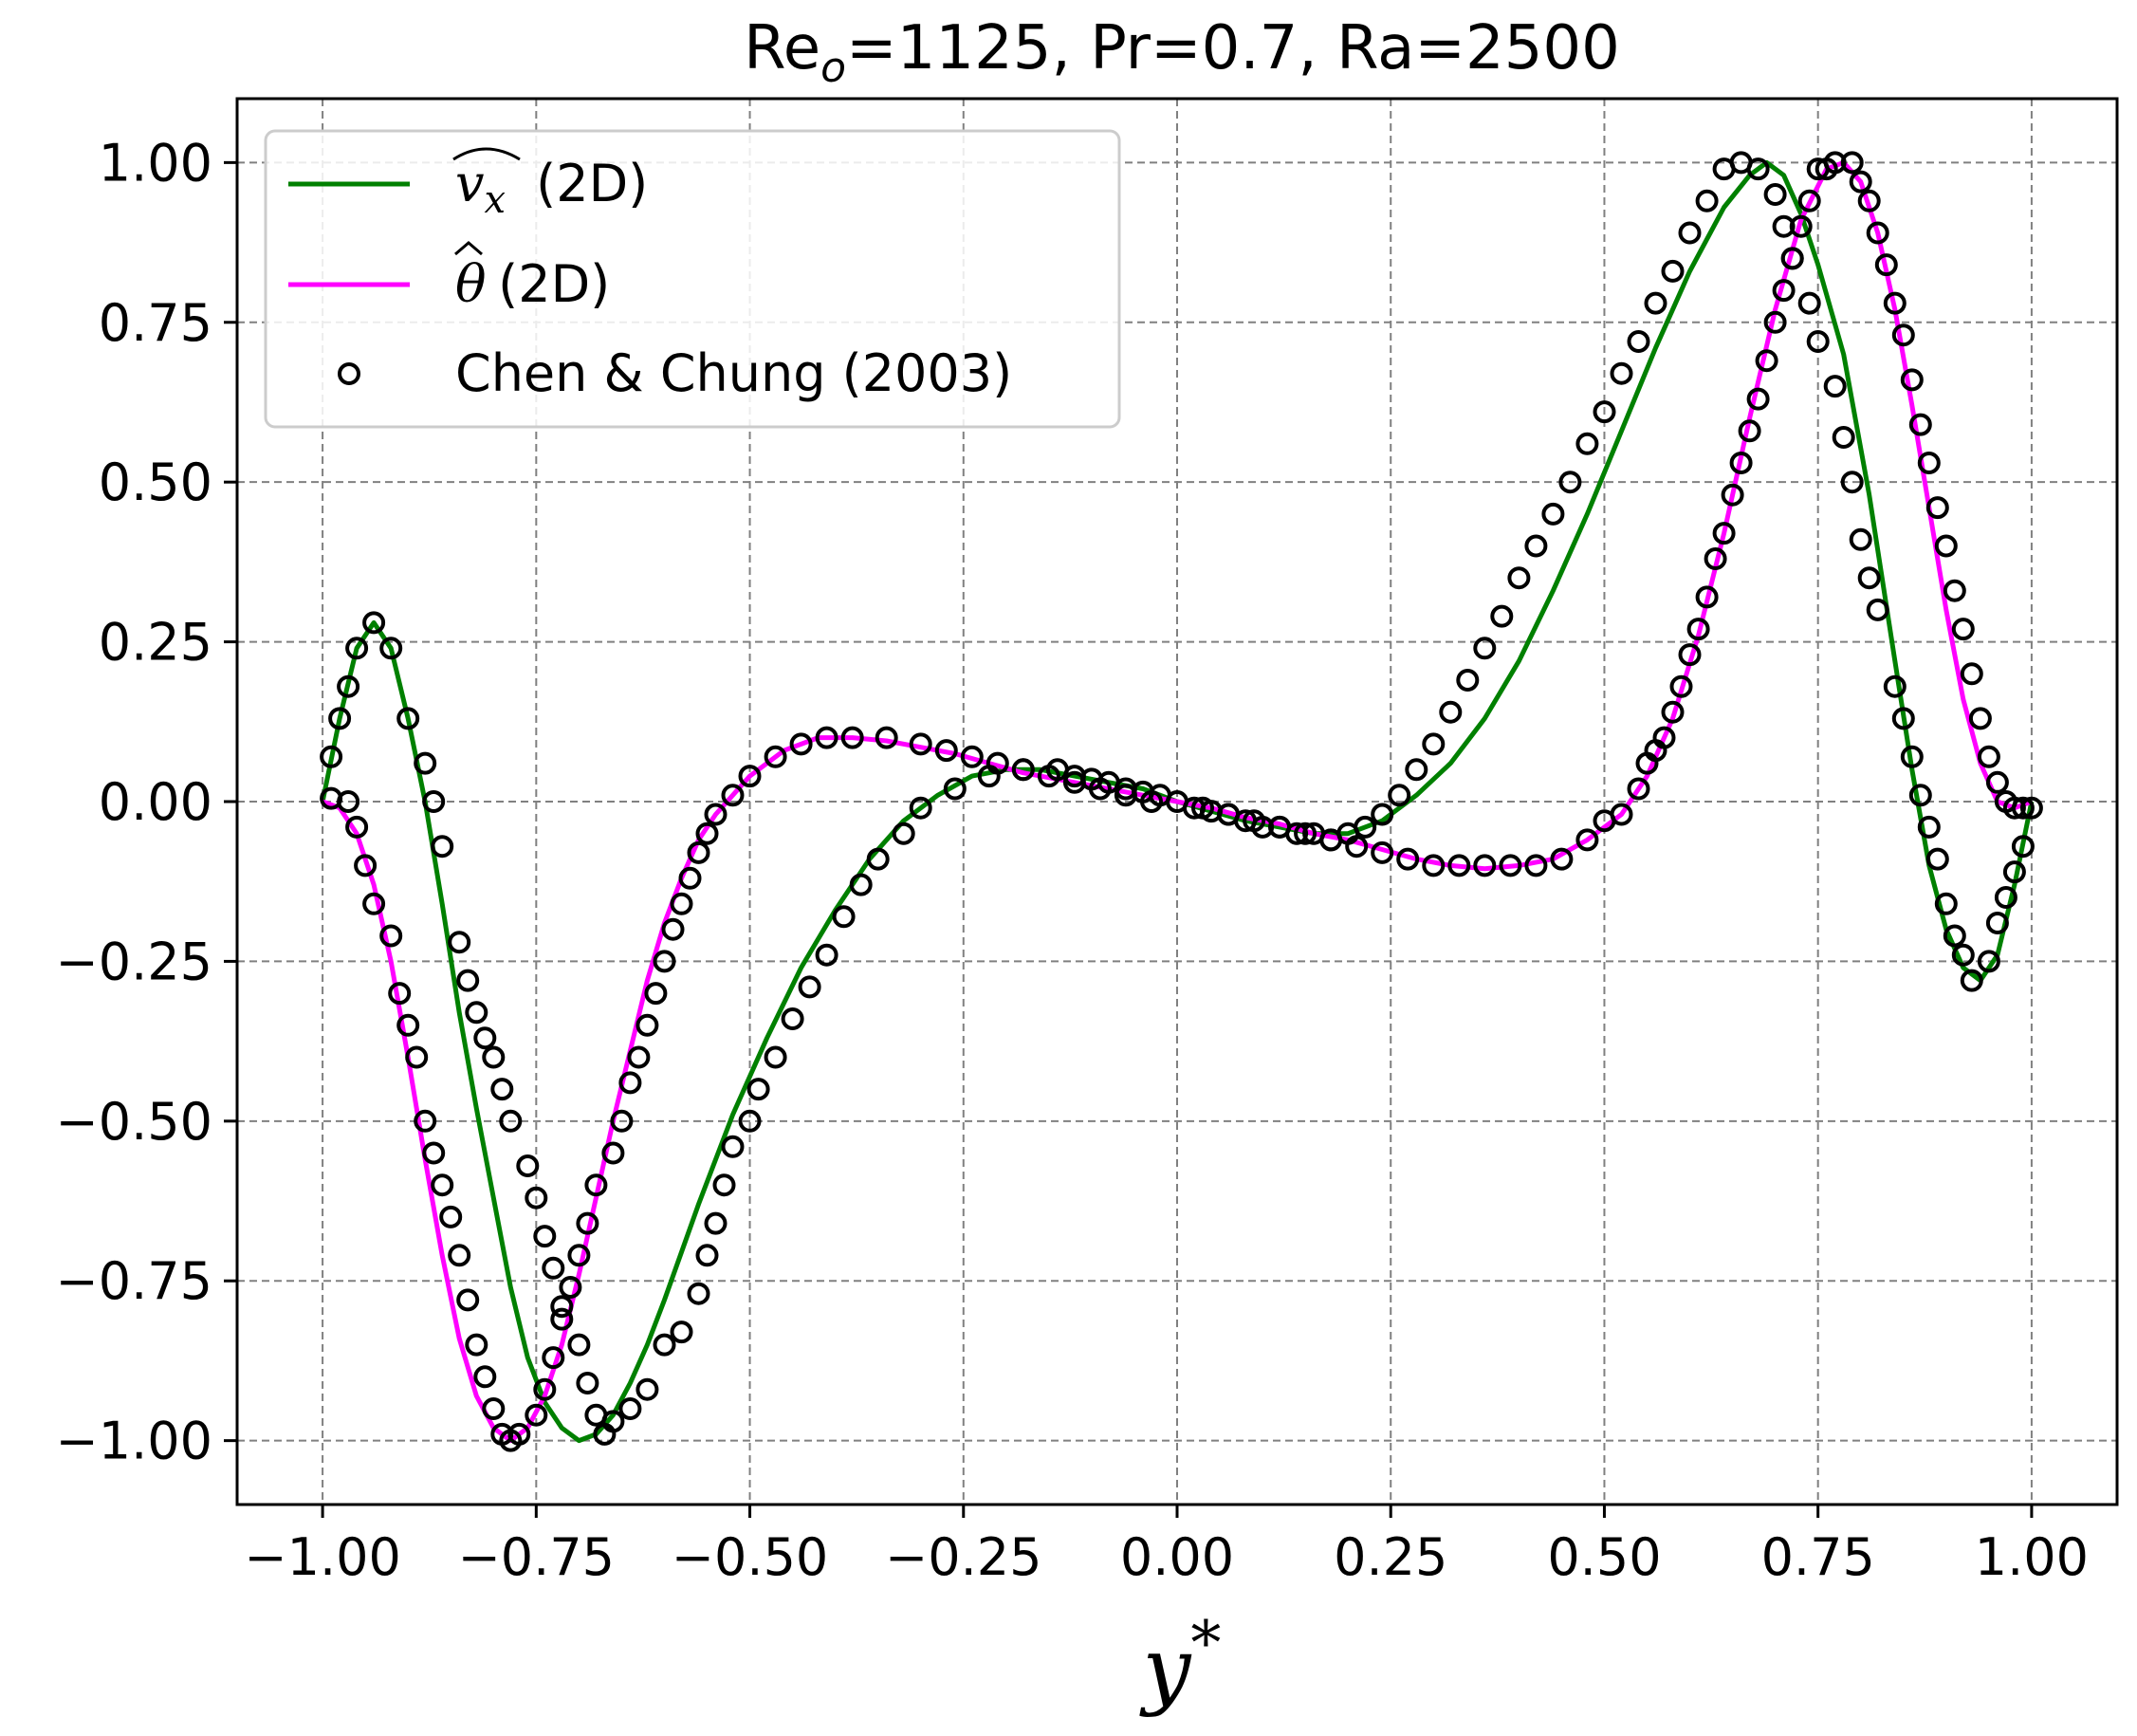 This screenshot has height=1736, width=2137. Describe the element at coordinates (480, 188) in the screenshot. I see `legend-label-vx-var: vx` at that location.